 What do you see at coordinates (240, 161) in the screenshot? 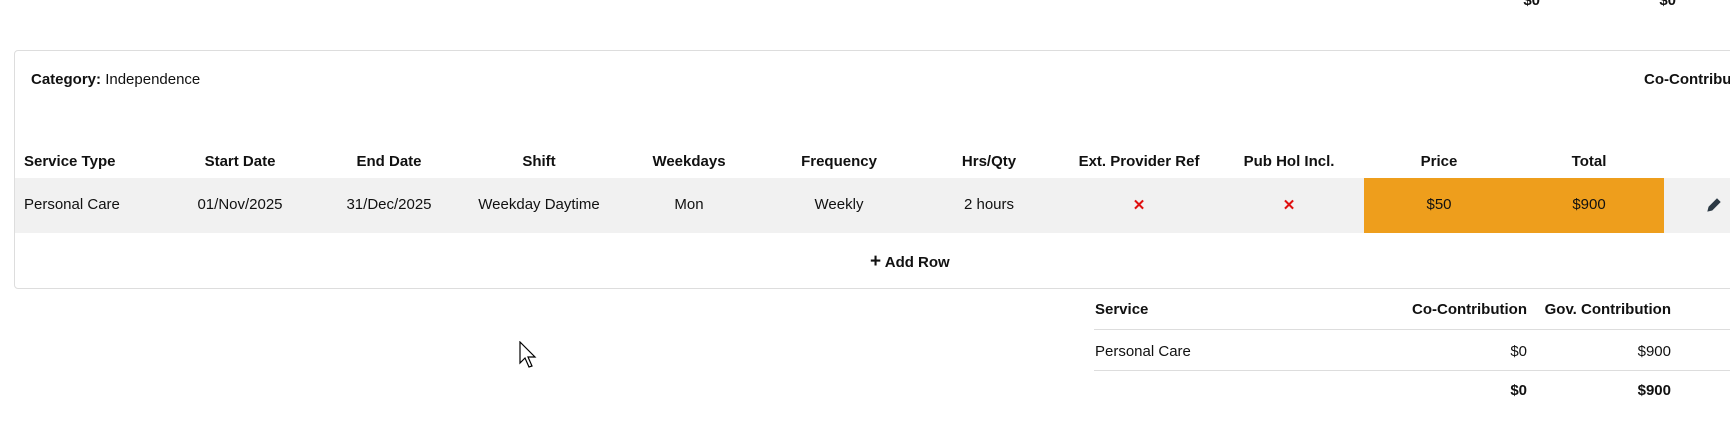
I see `header-start-date: Start Date` at bounding box center [240, 161].